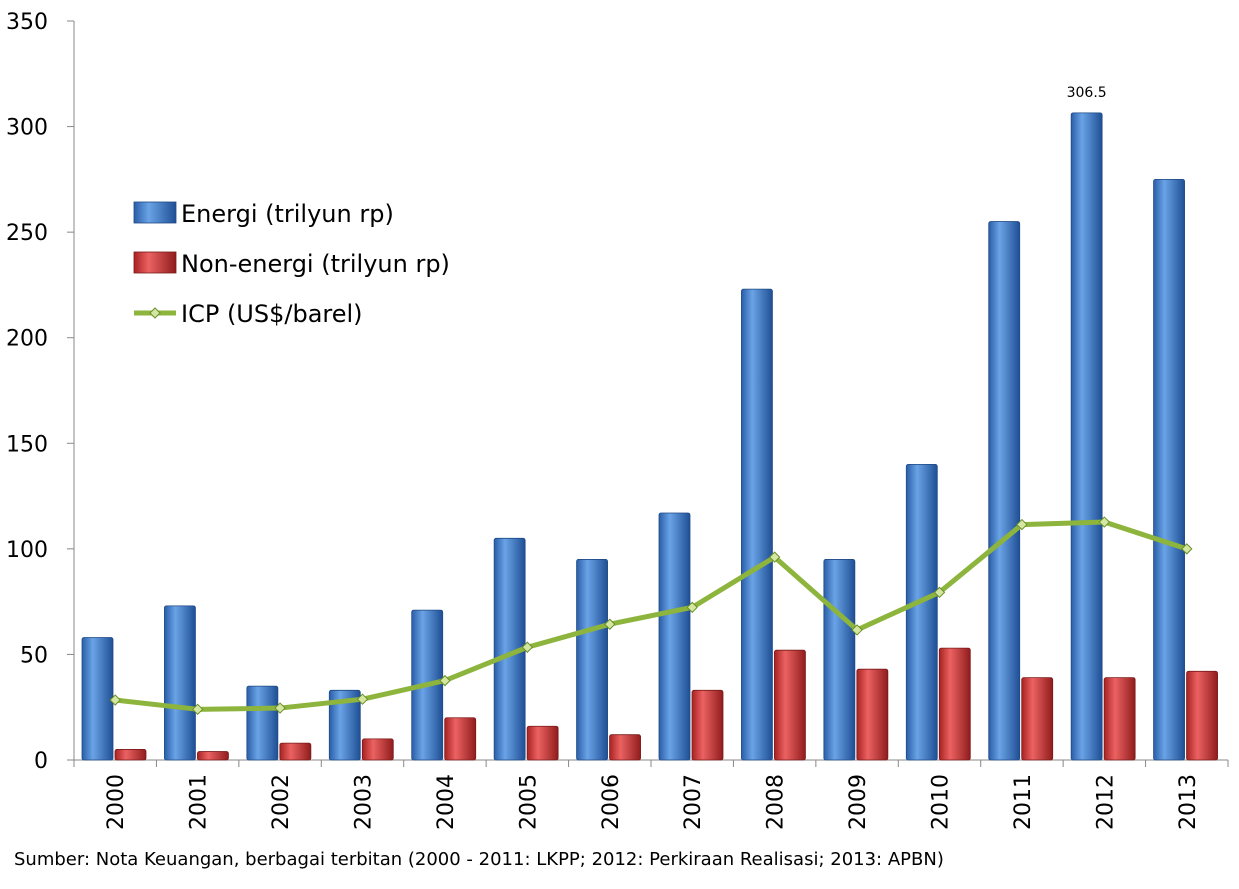 This screenshot has height=889, width=1239. I want to click on x-tick-label: 2006, so click(611, 802).